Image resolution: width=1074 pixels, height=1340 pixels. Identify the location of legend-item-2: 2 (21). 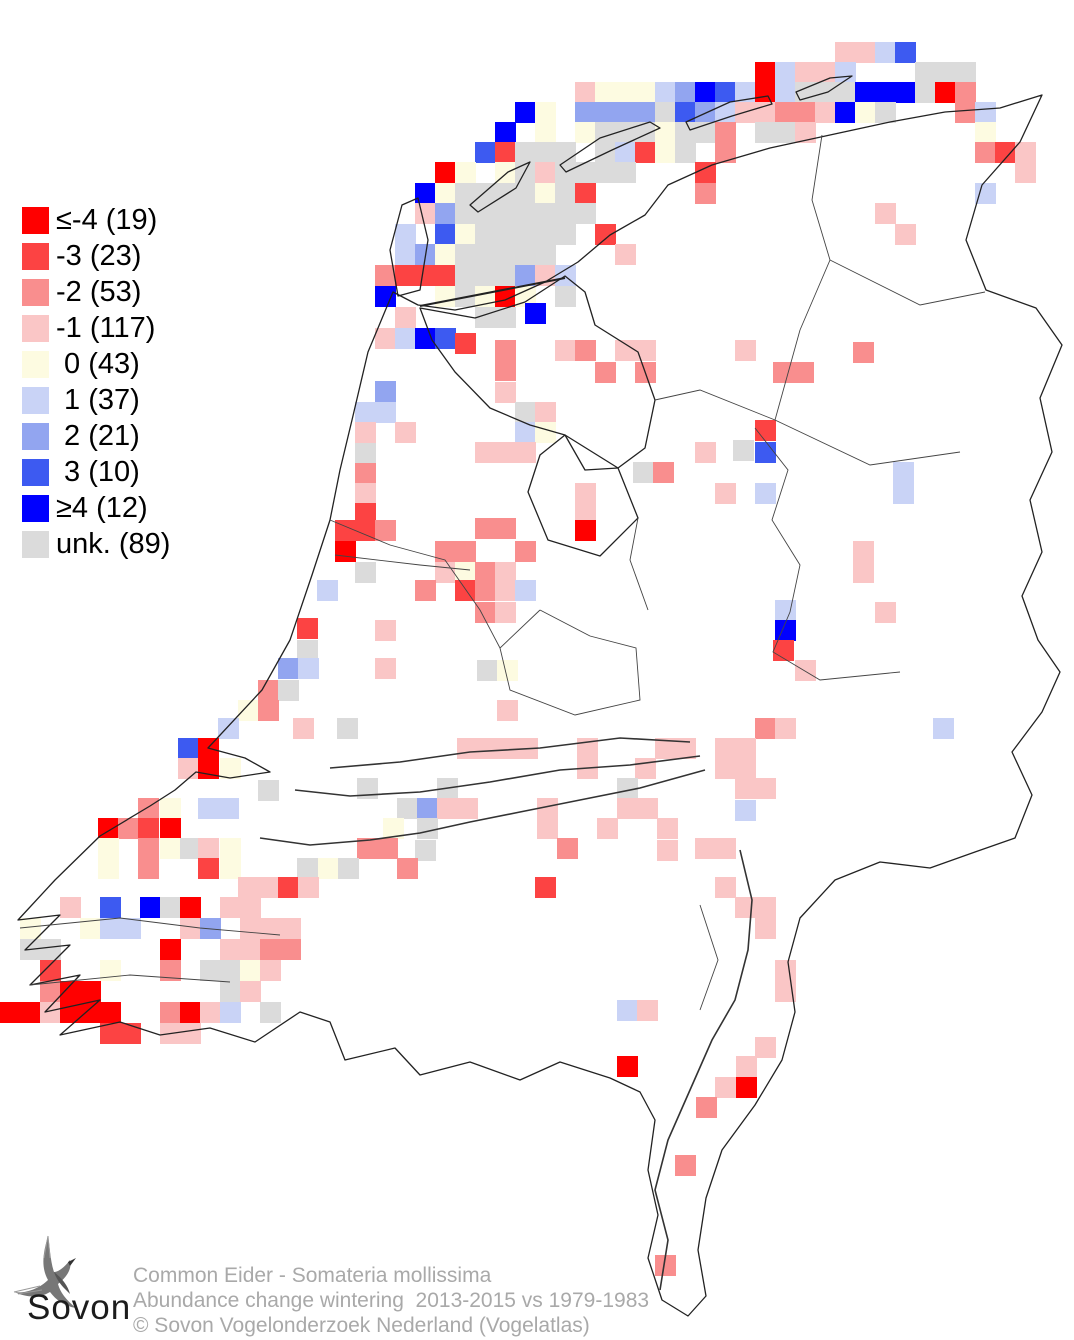
(96, 436).